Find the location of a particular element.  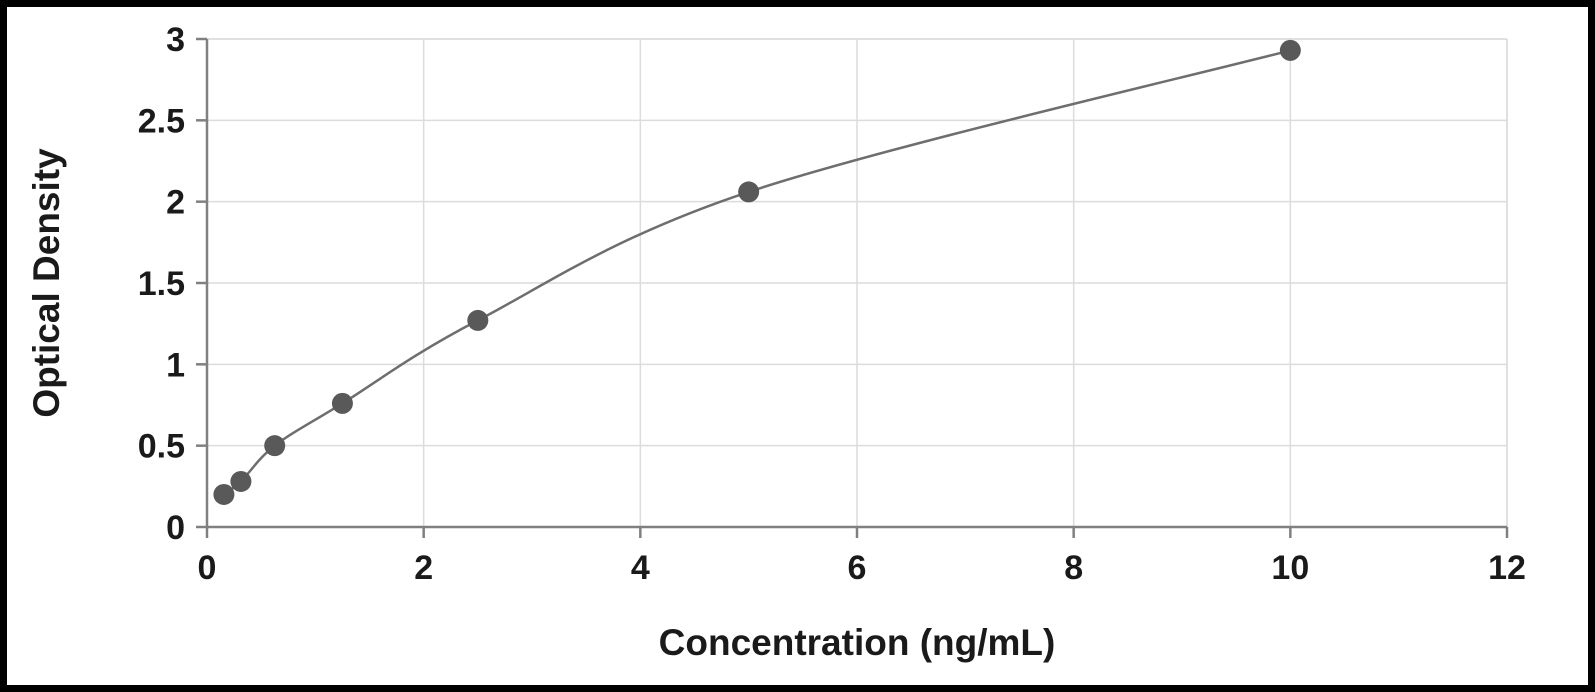

y-tick-label: 1 is located at coordinates (175, 365).